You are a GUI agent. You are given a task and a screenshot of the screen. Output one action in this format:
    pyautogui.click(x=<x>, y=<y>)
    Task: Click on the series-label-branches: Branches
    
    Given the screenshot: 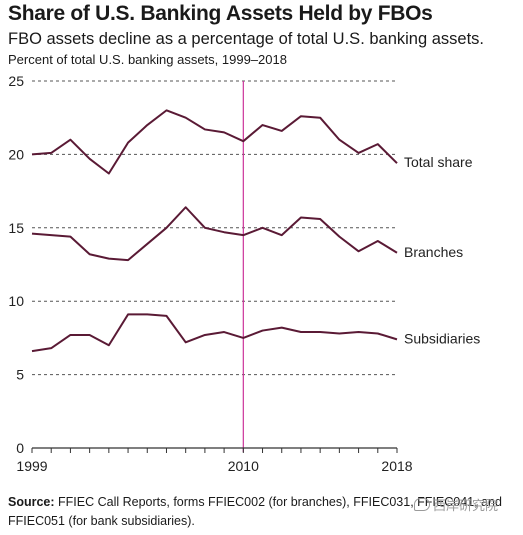 What is the action you would take?
    pyautogui.click(x=433, y=252)
    